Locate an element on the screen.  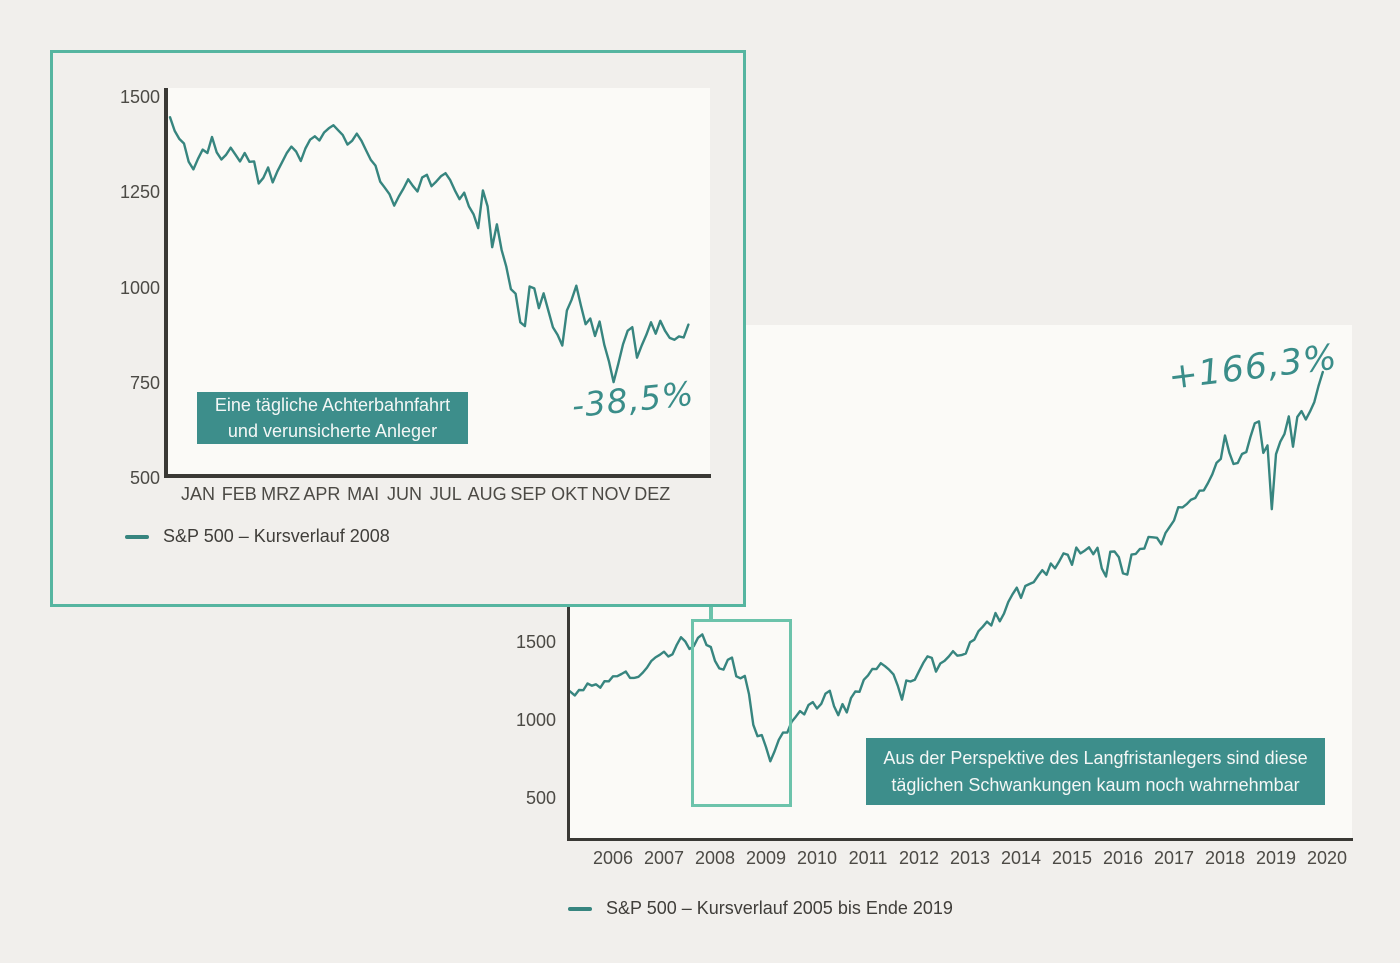
legend-label: S&P 500 – Kursverlauf 2005 bis Ende 2019 is located at coordinates (779, 908).